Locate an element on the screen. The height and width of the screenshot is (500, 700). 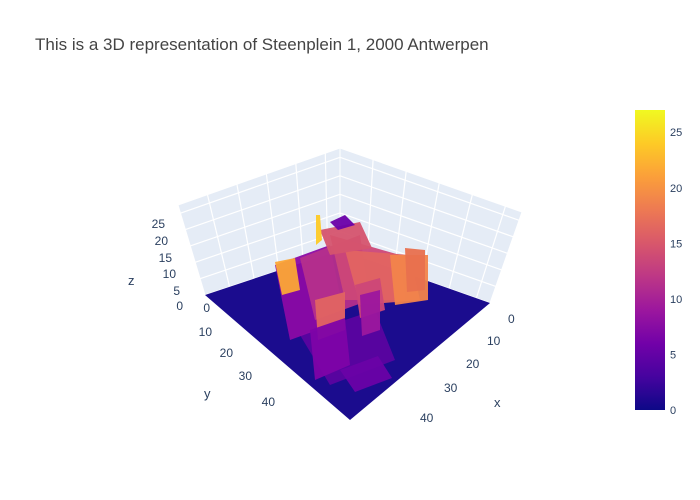
colorbar-tick-label: 20 is located at coordinates (676, 189).